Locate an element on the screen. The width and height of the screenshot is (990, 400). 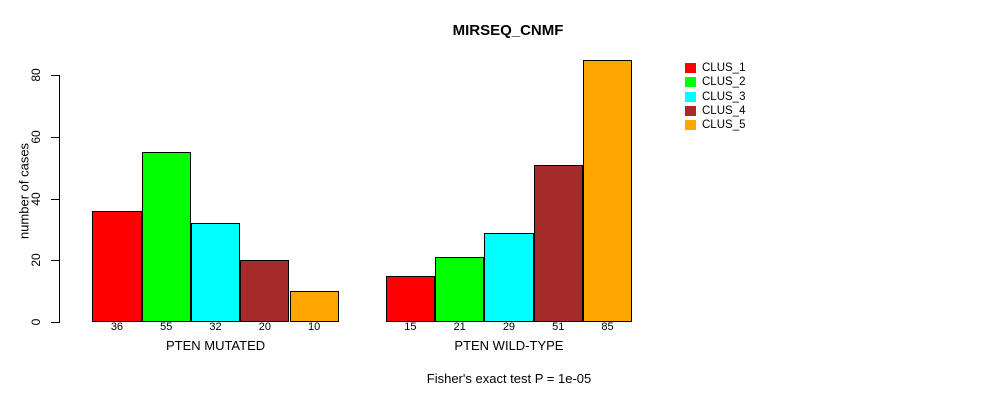
bar-value-label: 51 is located at coordinates (558, 327).